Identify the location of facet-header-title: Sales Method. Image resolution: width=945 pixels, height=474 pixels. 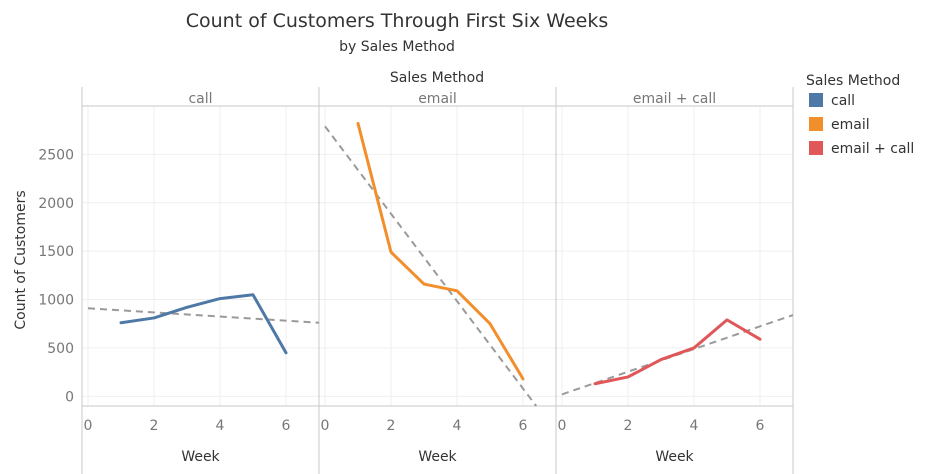
(437, 78).